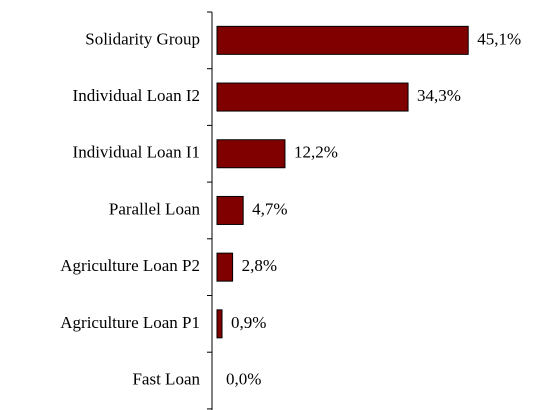 The image size is (552, 410). Describe the element at coordinates (259, 265) in the screenshot. I see `value-label: 2,8%` at that location.